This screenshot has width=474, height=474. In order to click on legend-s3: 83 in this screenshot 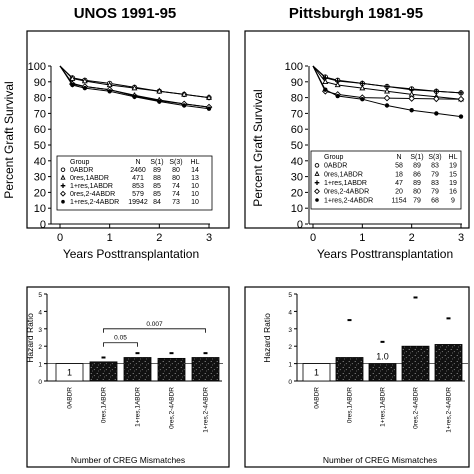, I will do `click(435, 166)`.